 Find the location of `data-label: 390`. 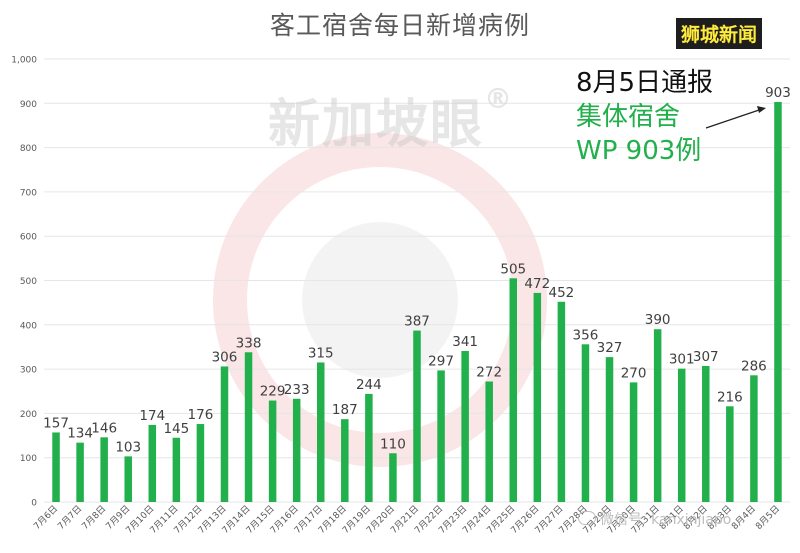

data-label: 390 is located at coordinates (658, 320).